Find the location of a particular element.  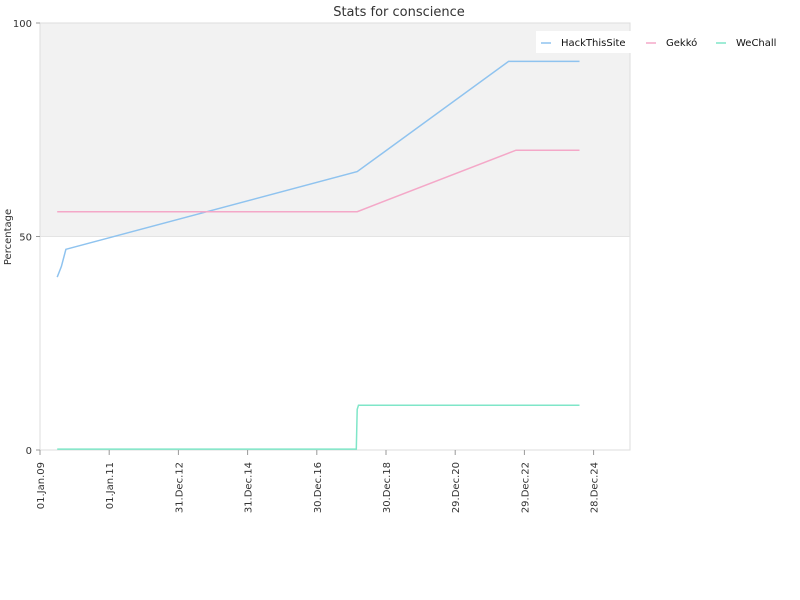

y-tick-label: 0 is located at coordinates (29, 451).